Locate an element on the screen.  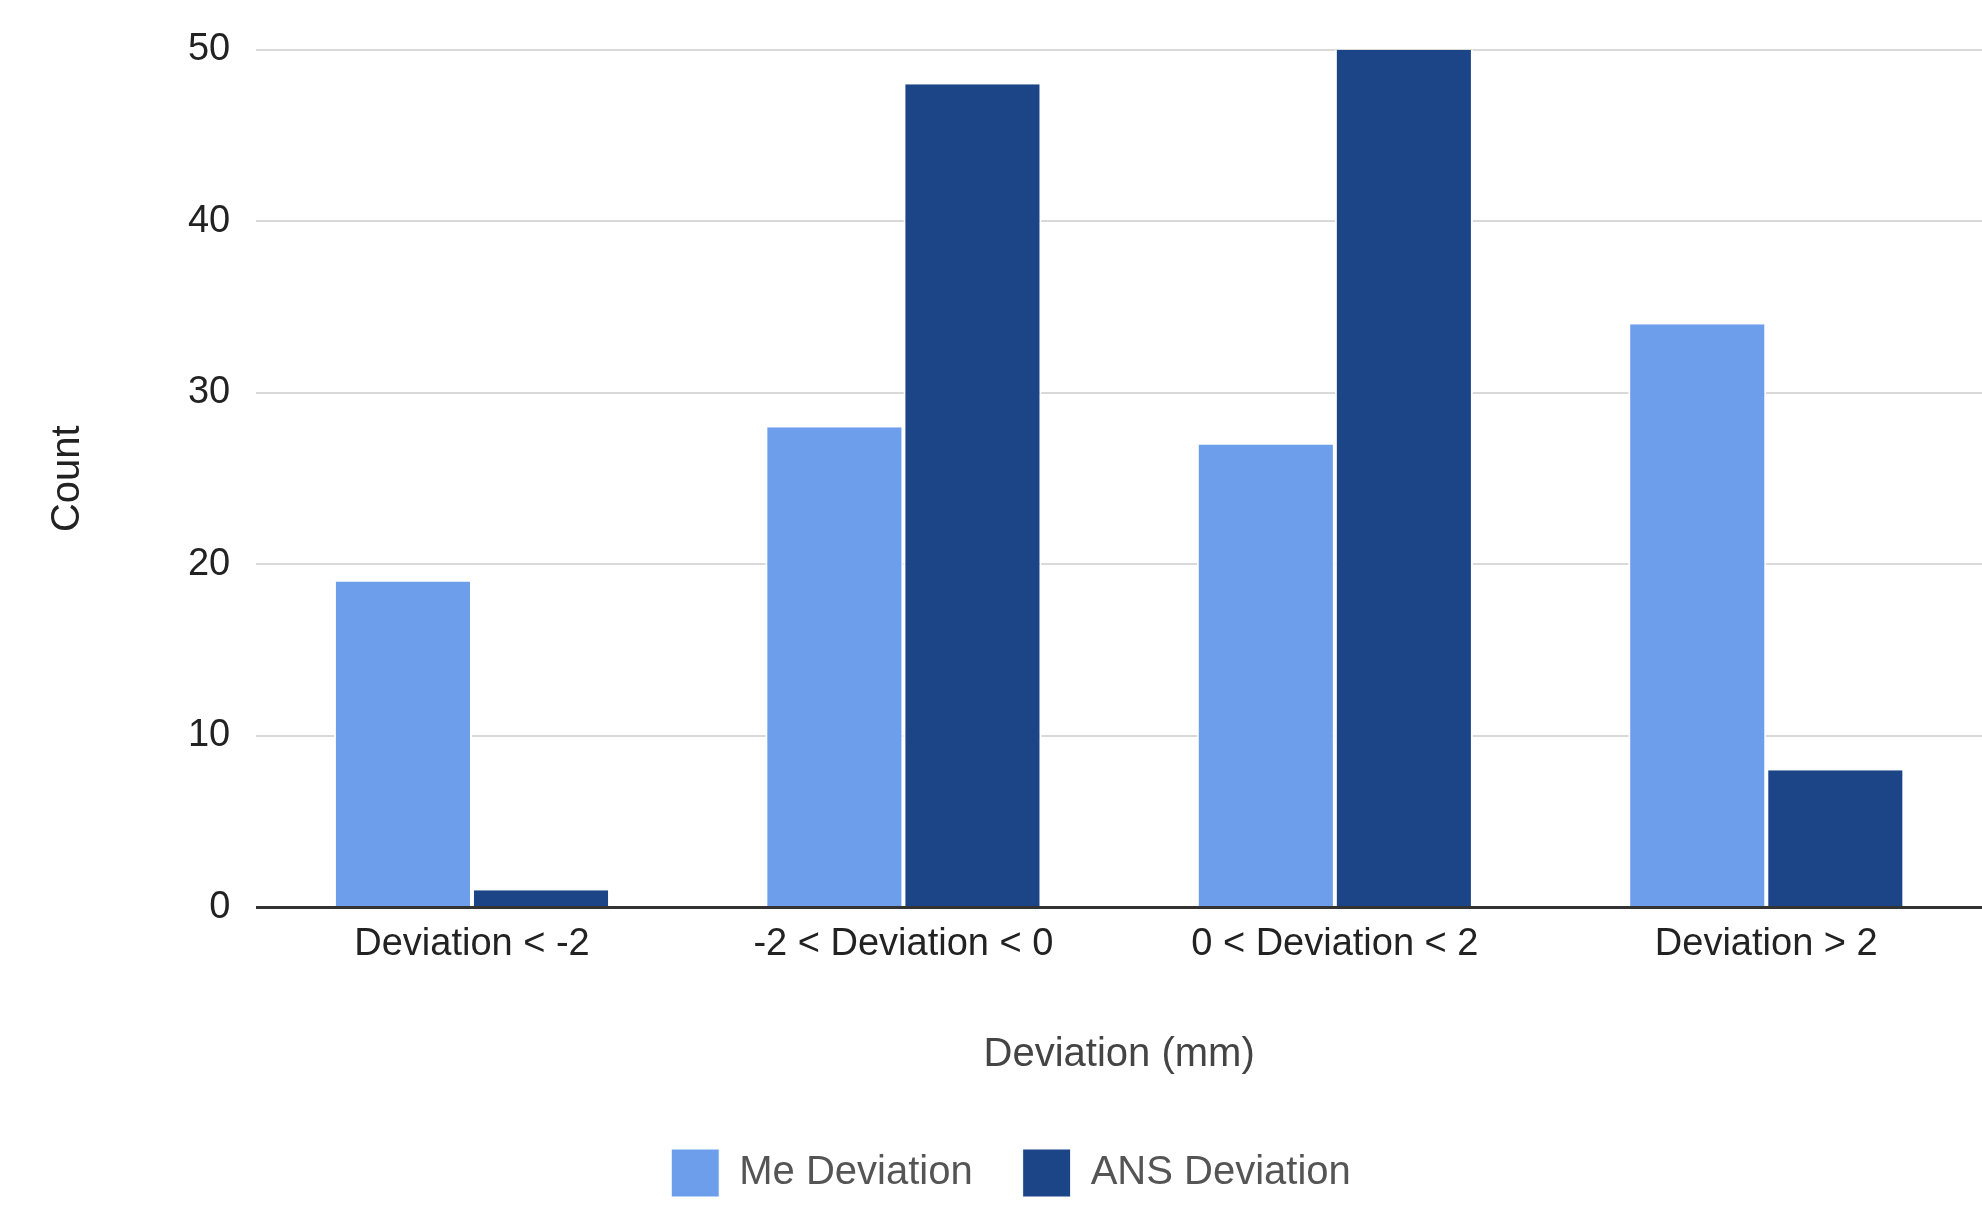
x-tick-label: Deviation < -2 is located at coordinates (472, 941).